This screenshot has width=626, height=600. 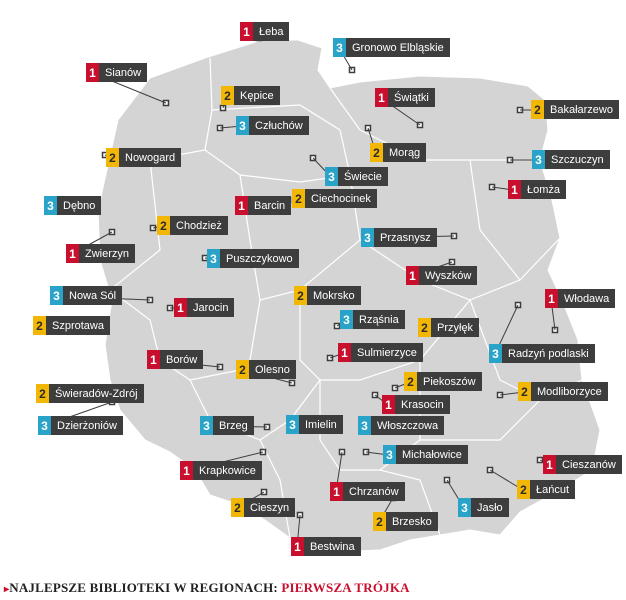 What do you see at coordinates (374, 491) in the screenshot?
I see `library-name: Chrzanów` at bounding box center [374, 491].